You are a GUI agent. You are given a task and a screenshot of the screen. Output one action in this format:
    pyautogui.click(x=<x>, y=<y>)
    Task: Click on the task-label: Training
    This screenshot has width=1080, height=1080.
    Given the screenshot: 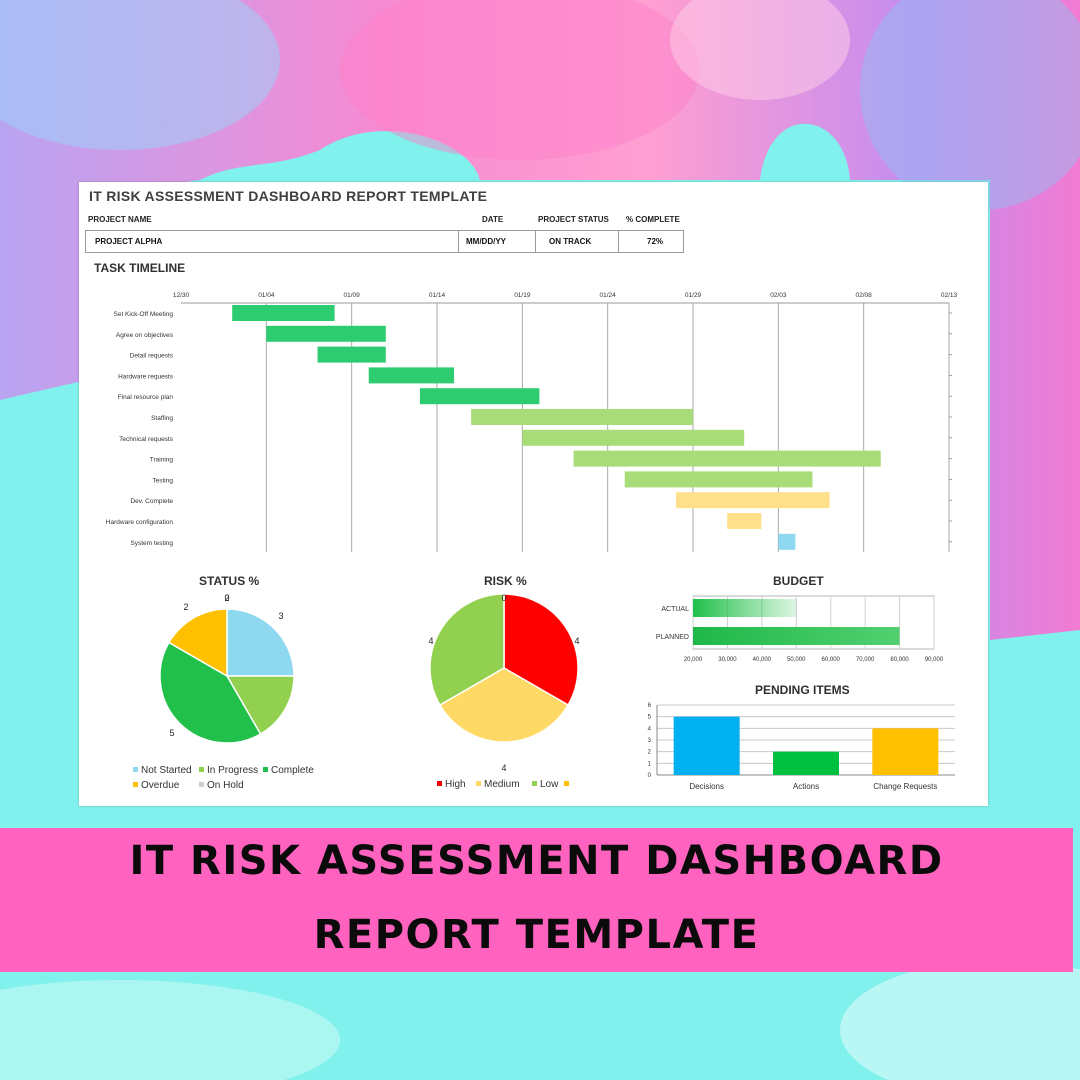 What is the action you would take?
    pyautogui.click(x=162, y=460)
    